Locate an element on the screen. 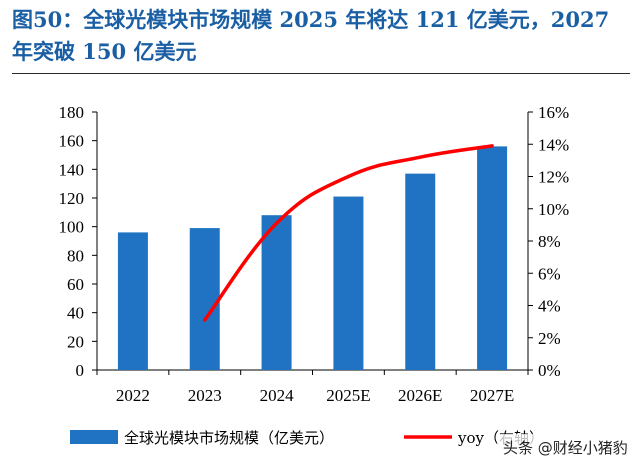  left-y-tick-label: 0 is located at coordinates (80, 370).